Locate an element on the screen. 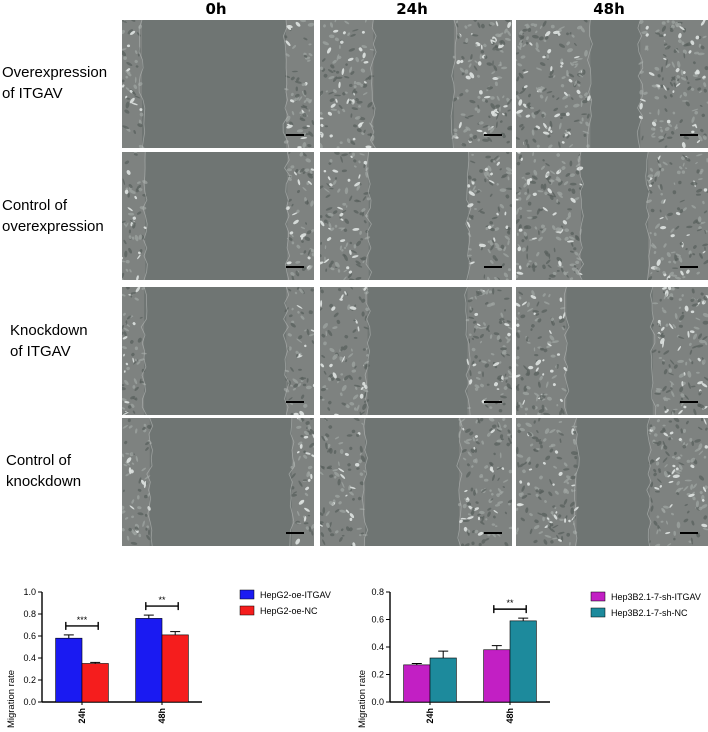 This screenshot has width=708, height=732. row-label-line1: Knockdown is located at coordinates (49, 330).